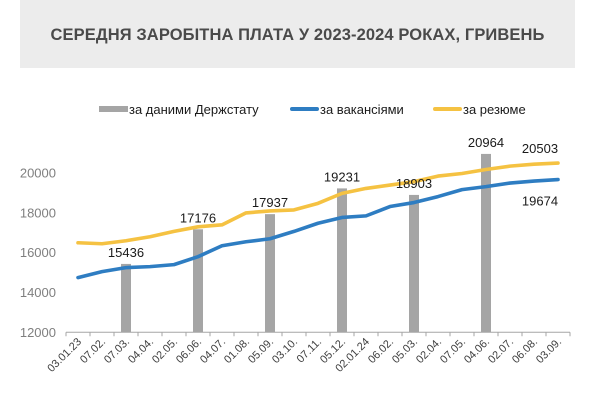 The image size is (600, 400). What do you see at coordinates (405, 351) in the screenshot?
I see `x-tick-label: 05.03.` at bounding box center [405, 351].